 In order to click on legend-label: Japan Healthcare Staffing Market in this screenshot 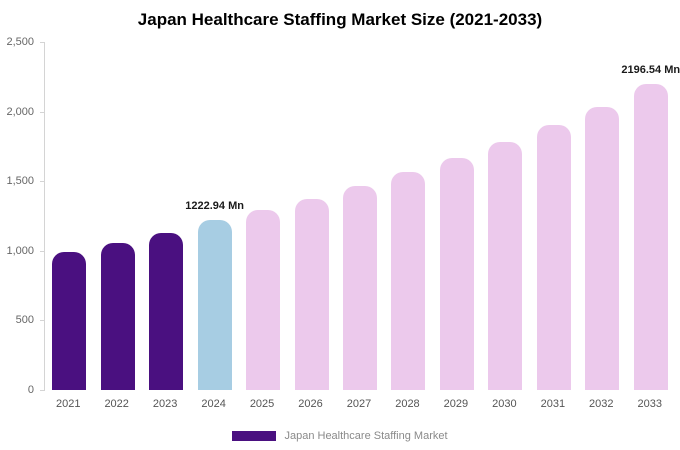, I will do `click(366, 436)`.